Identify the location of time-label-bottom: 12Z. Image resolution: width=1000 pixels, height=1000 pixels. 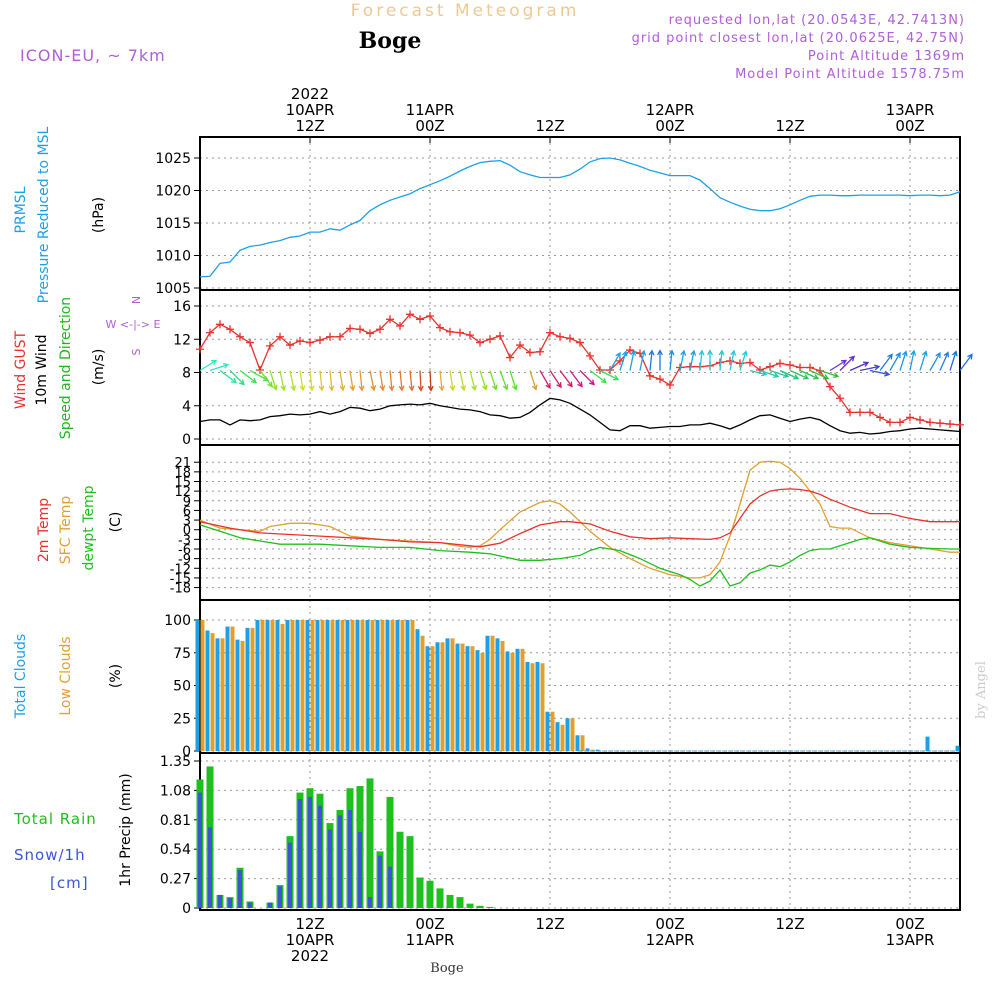
(789, 924).